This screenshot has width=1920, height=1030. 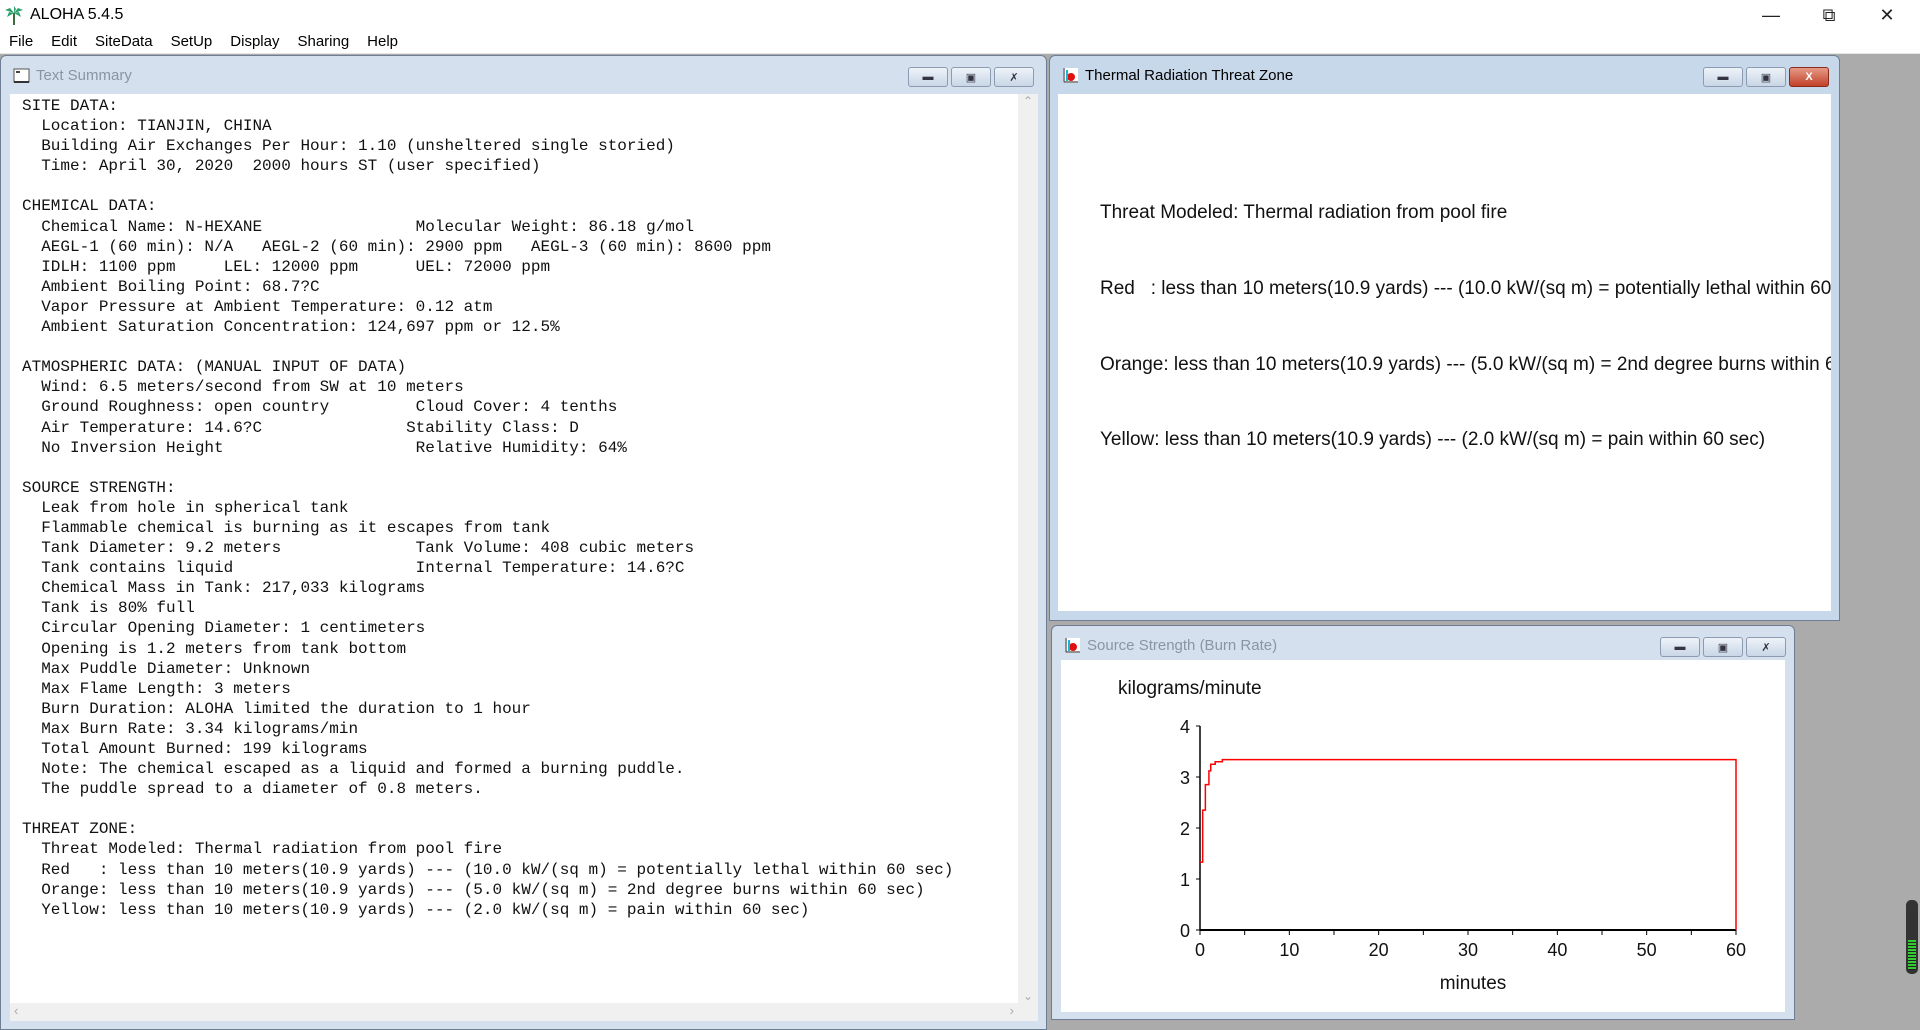 What do you see at coordinates (523, 75) in the screenshot?
I see `text-summary-title-bar: Text Summary` at bounding box center [523, 75].